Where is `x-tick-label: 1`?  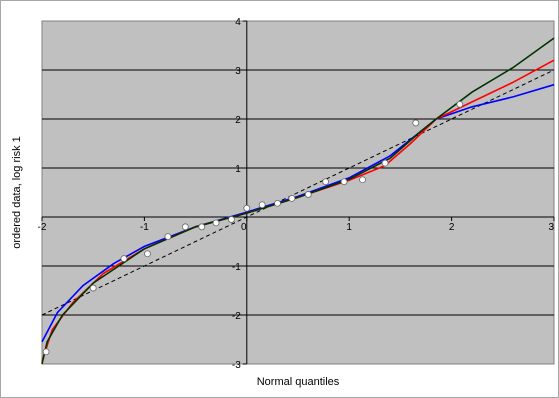
x-tick-label: 1 is located at coordinates (349, 227).